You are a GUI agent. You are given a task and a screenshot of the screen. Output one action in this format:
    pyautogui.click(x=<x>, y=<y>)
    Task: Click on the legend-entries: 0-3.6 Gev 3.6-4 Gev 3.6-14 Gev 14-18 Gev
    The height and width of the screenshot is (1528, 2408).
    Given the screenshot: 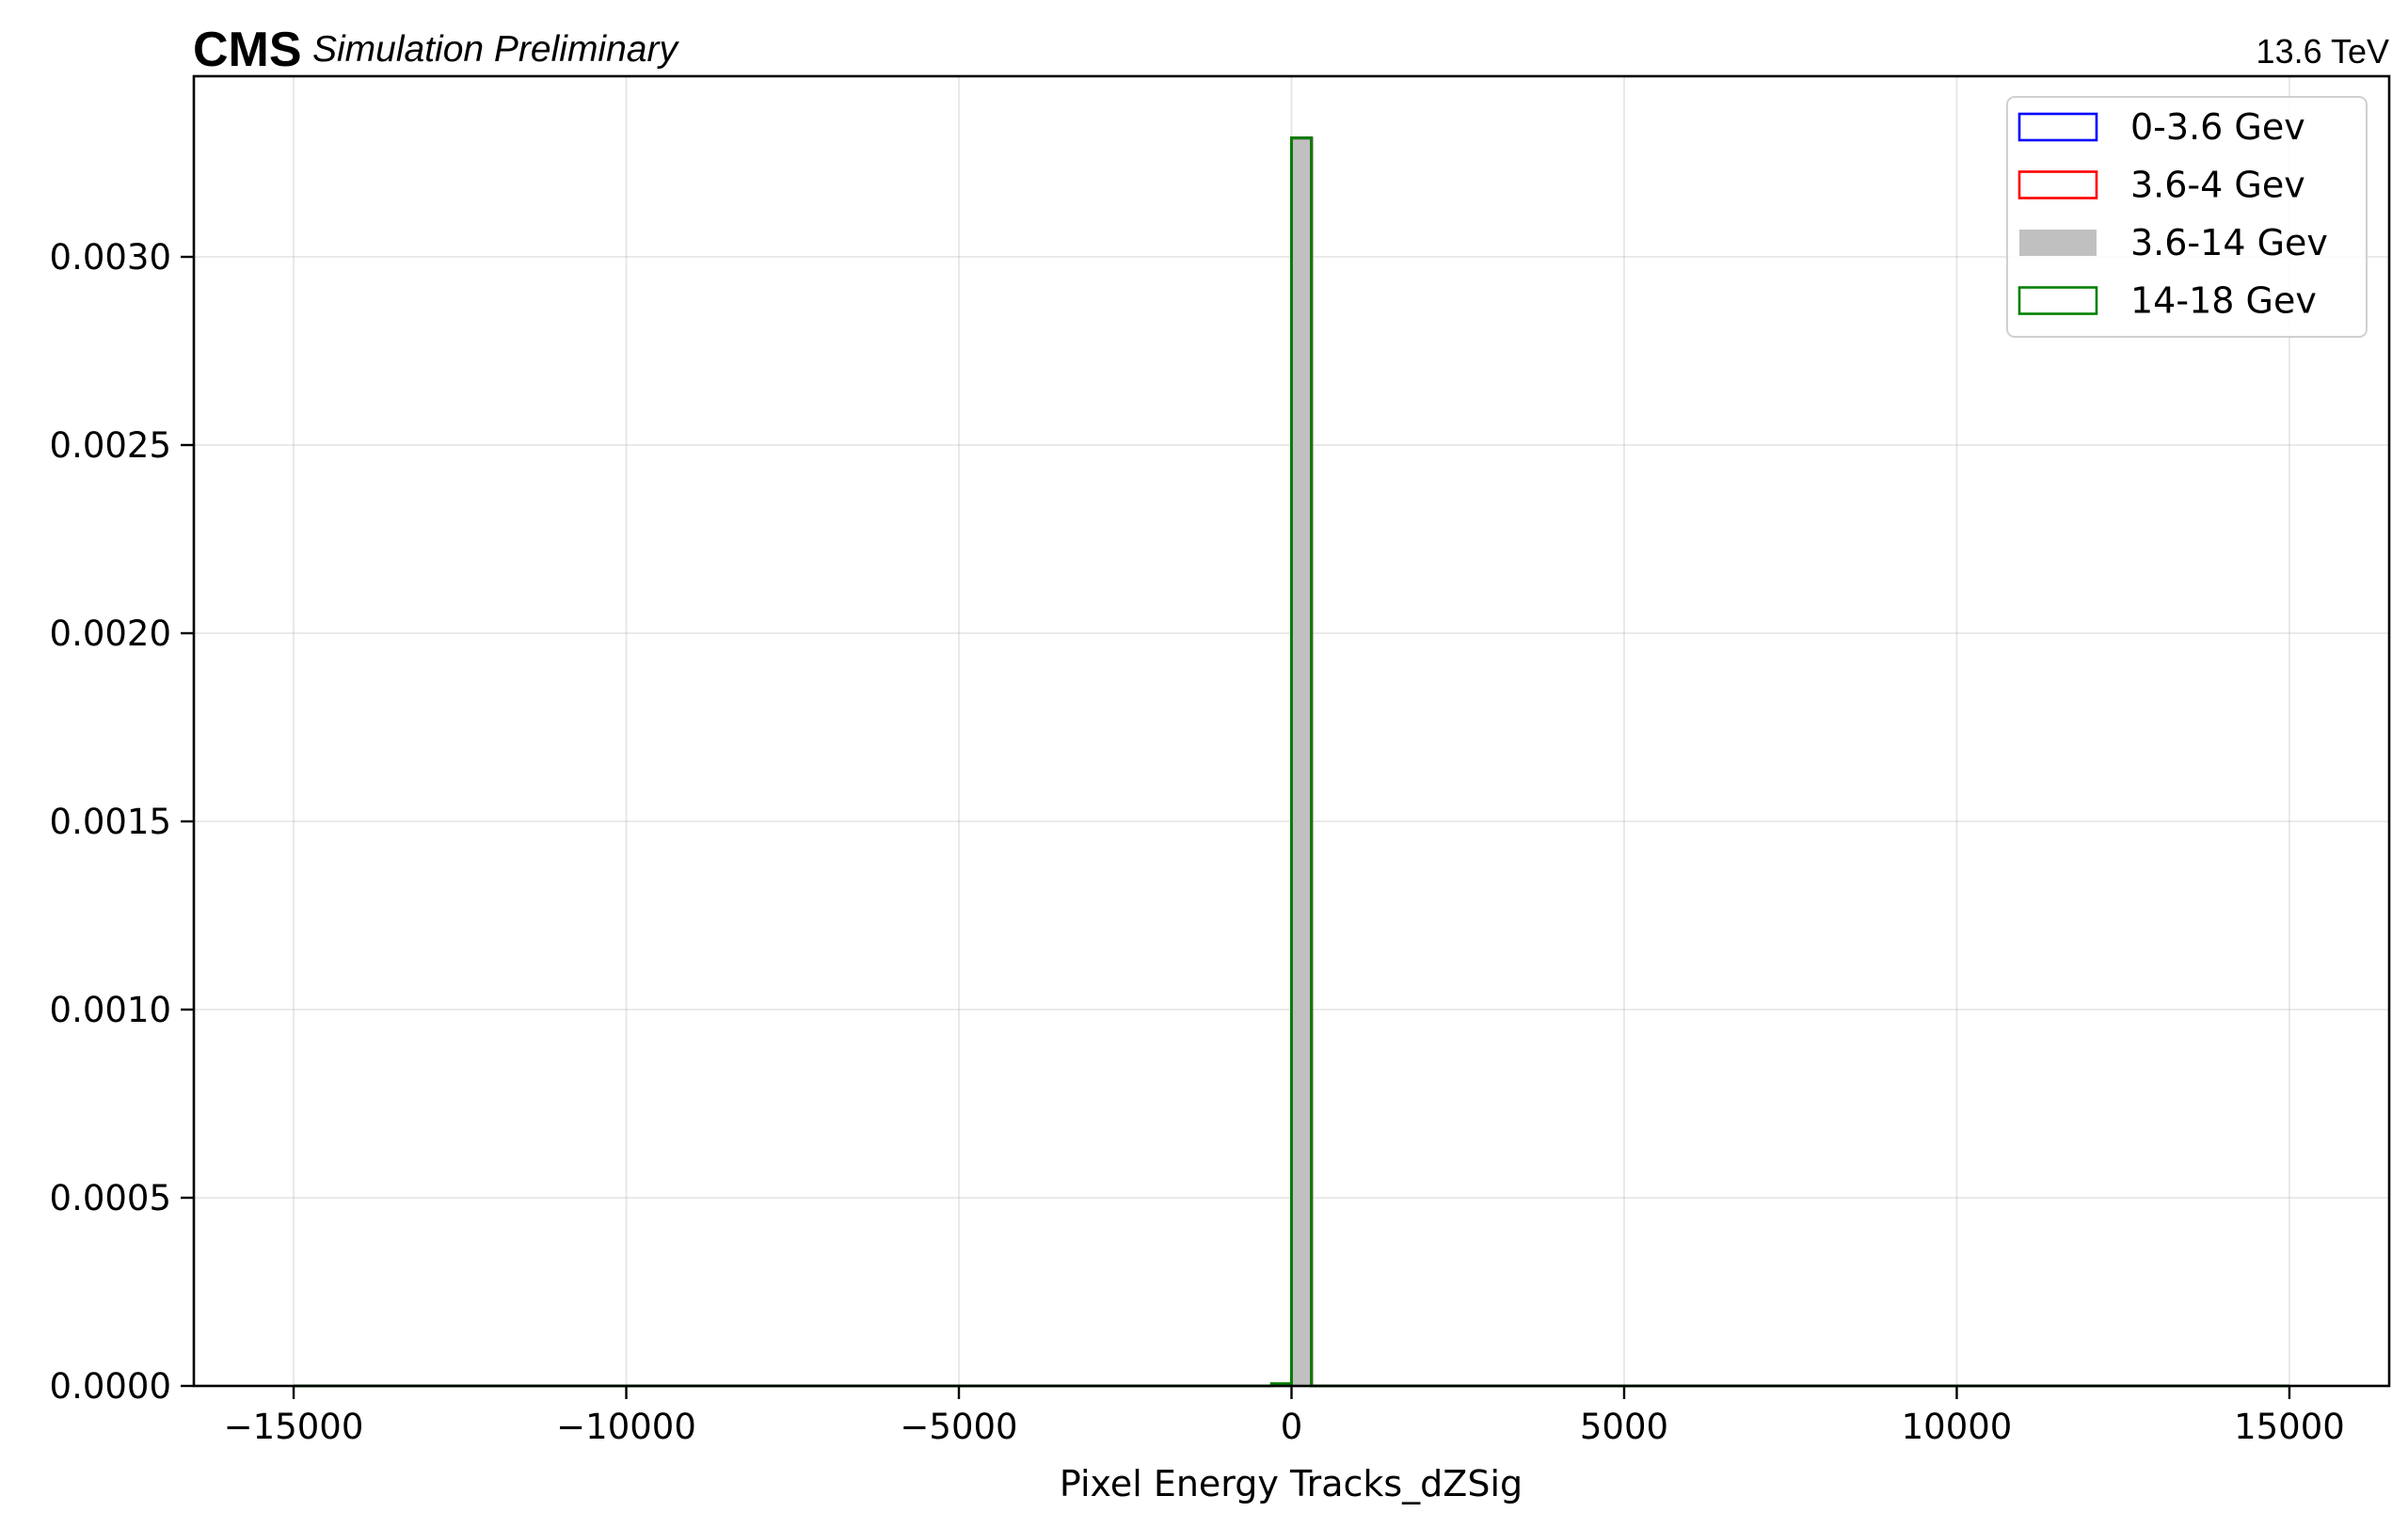 What is the action you would take?
    pyautogui.click(x=2172, y=214)
    